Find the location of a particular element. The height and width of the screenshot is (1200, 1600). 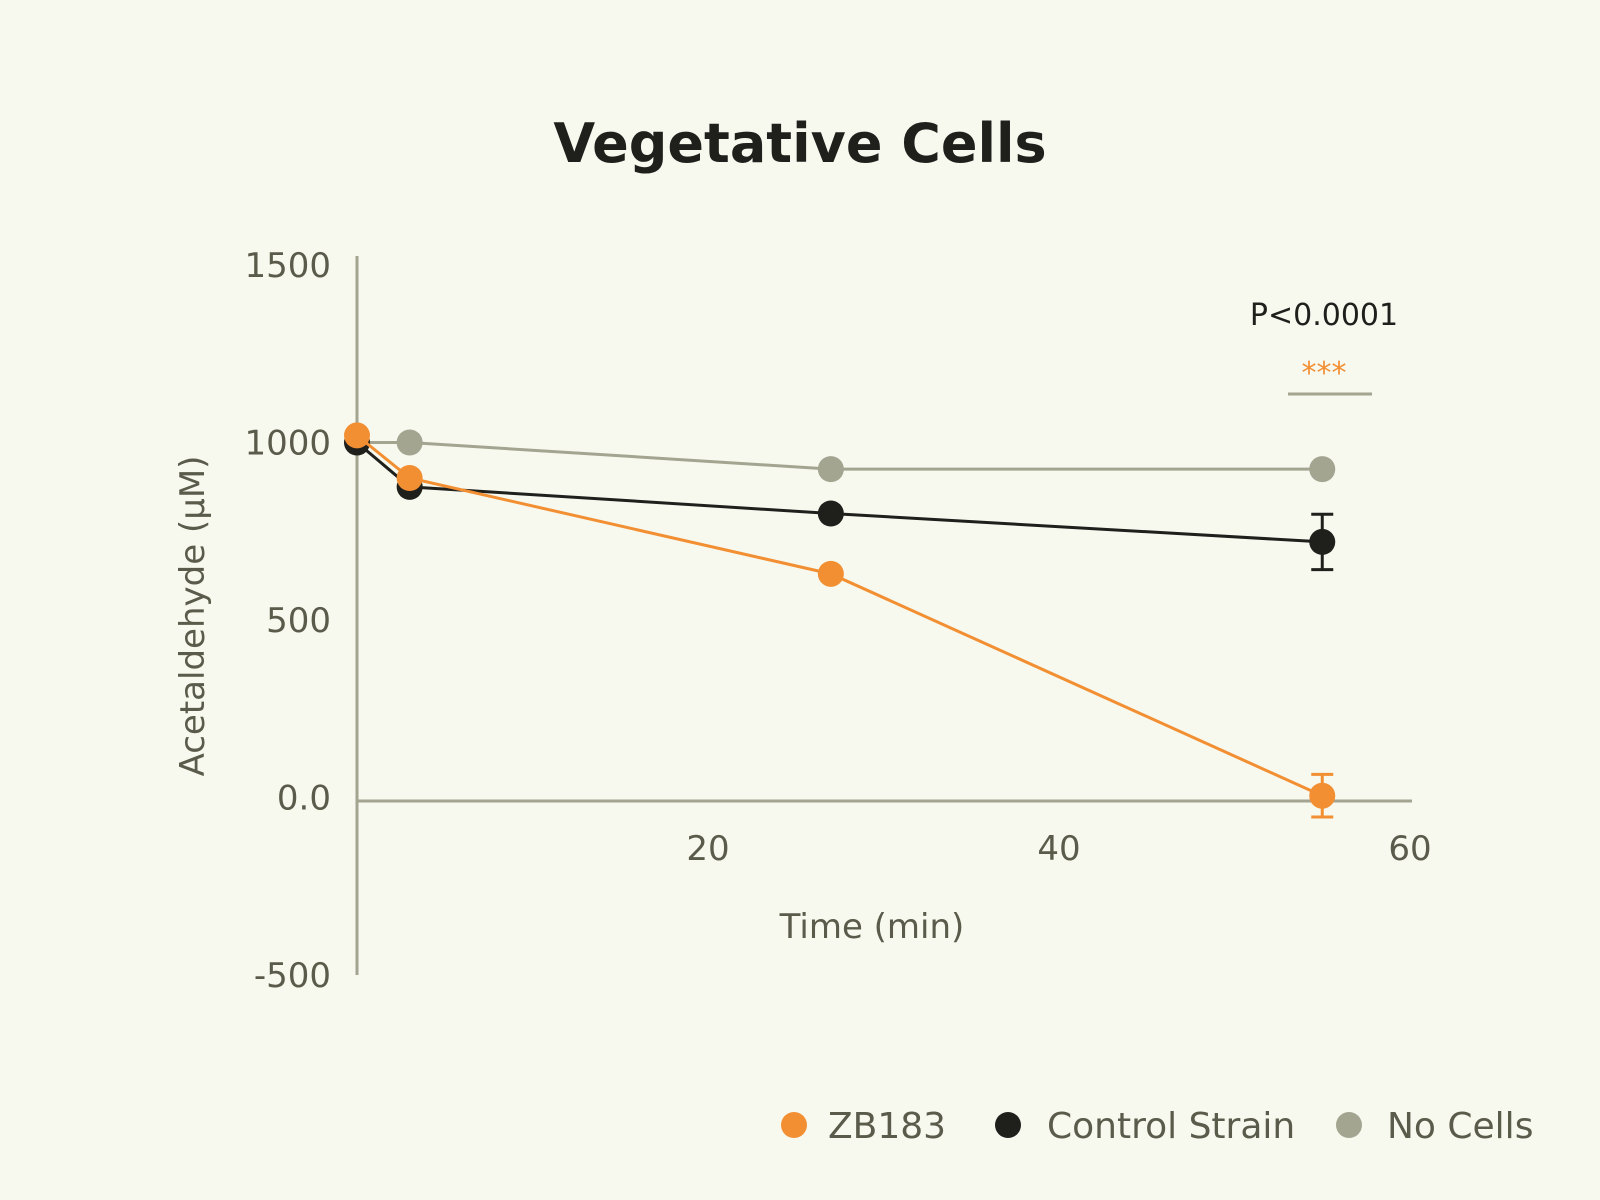

p-value-label: P<0.0001 is located at coordinates (1324, 315).